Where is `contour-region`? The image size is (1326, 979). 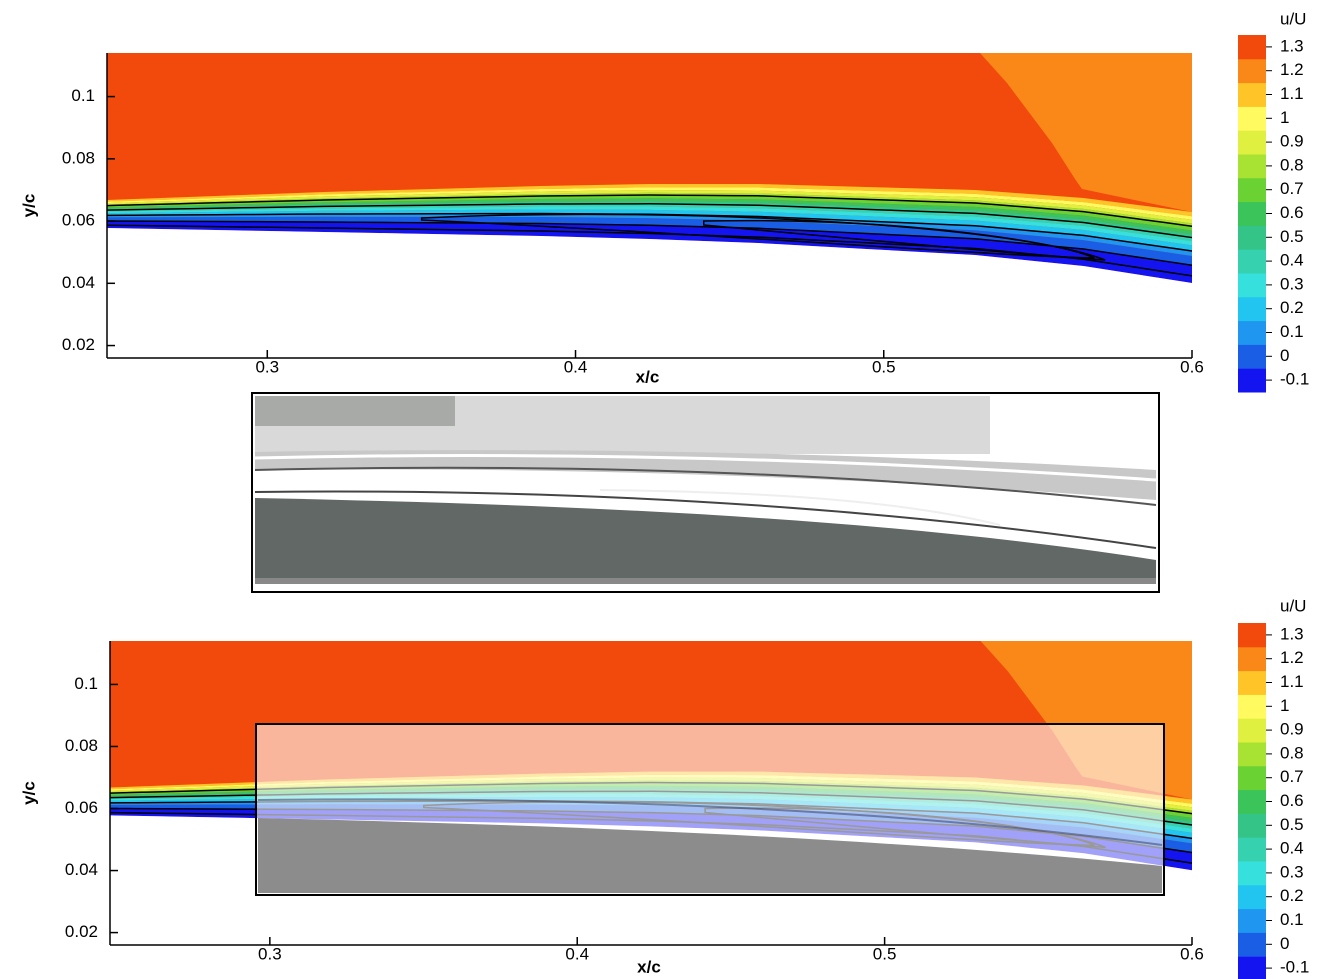 contour-region is located at coordinates (1086, 132).